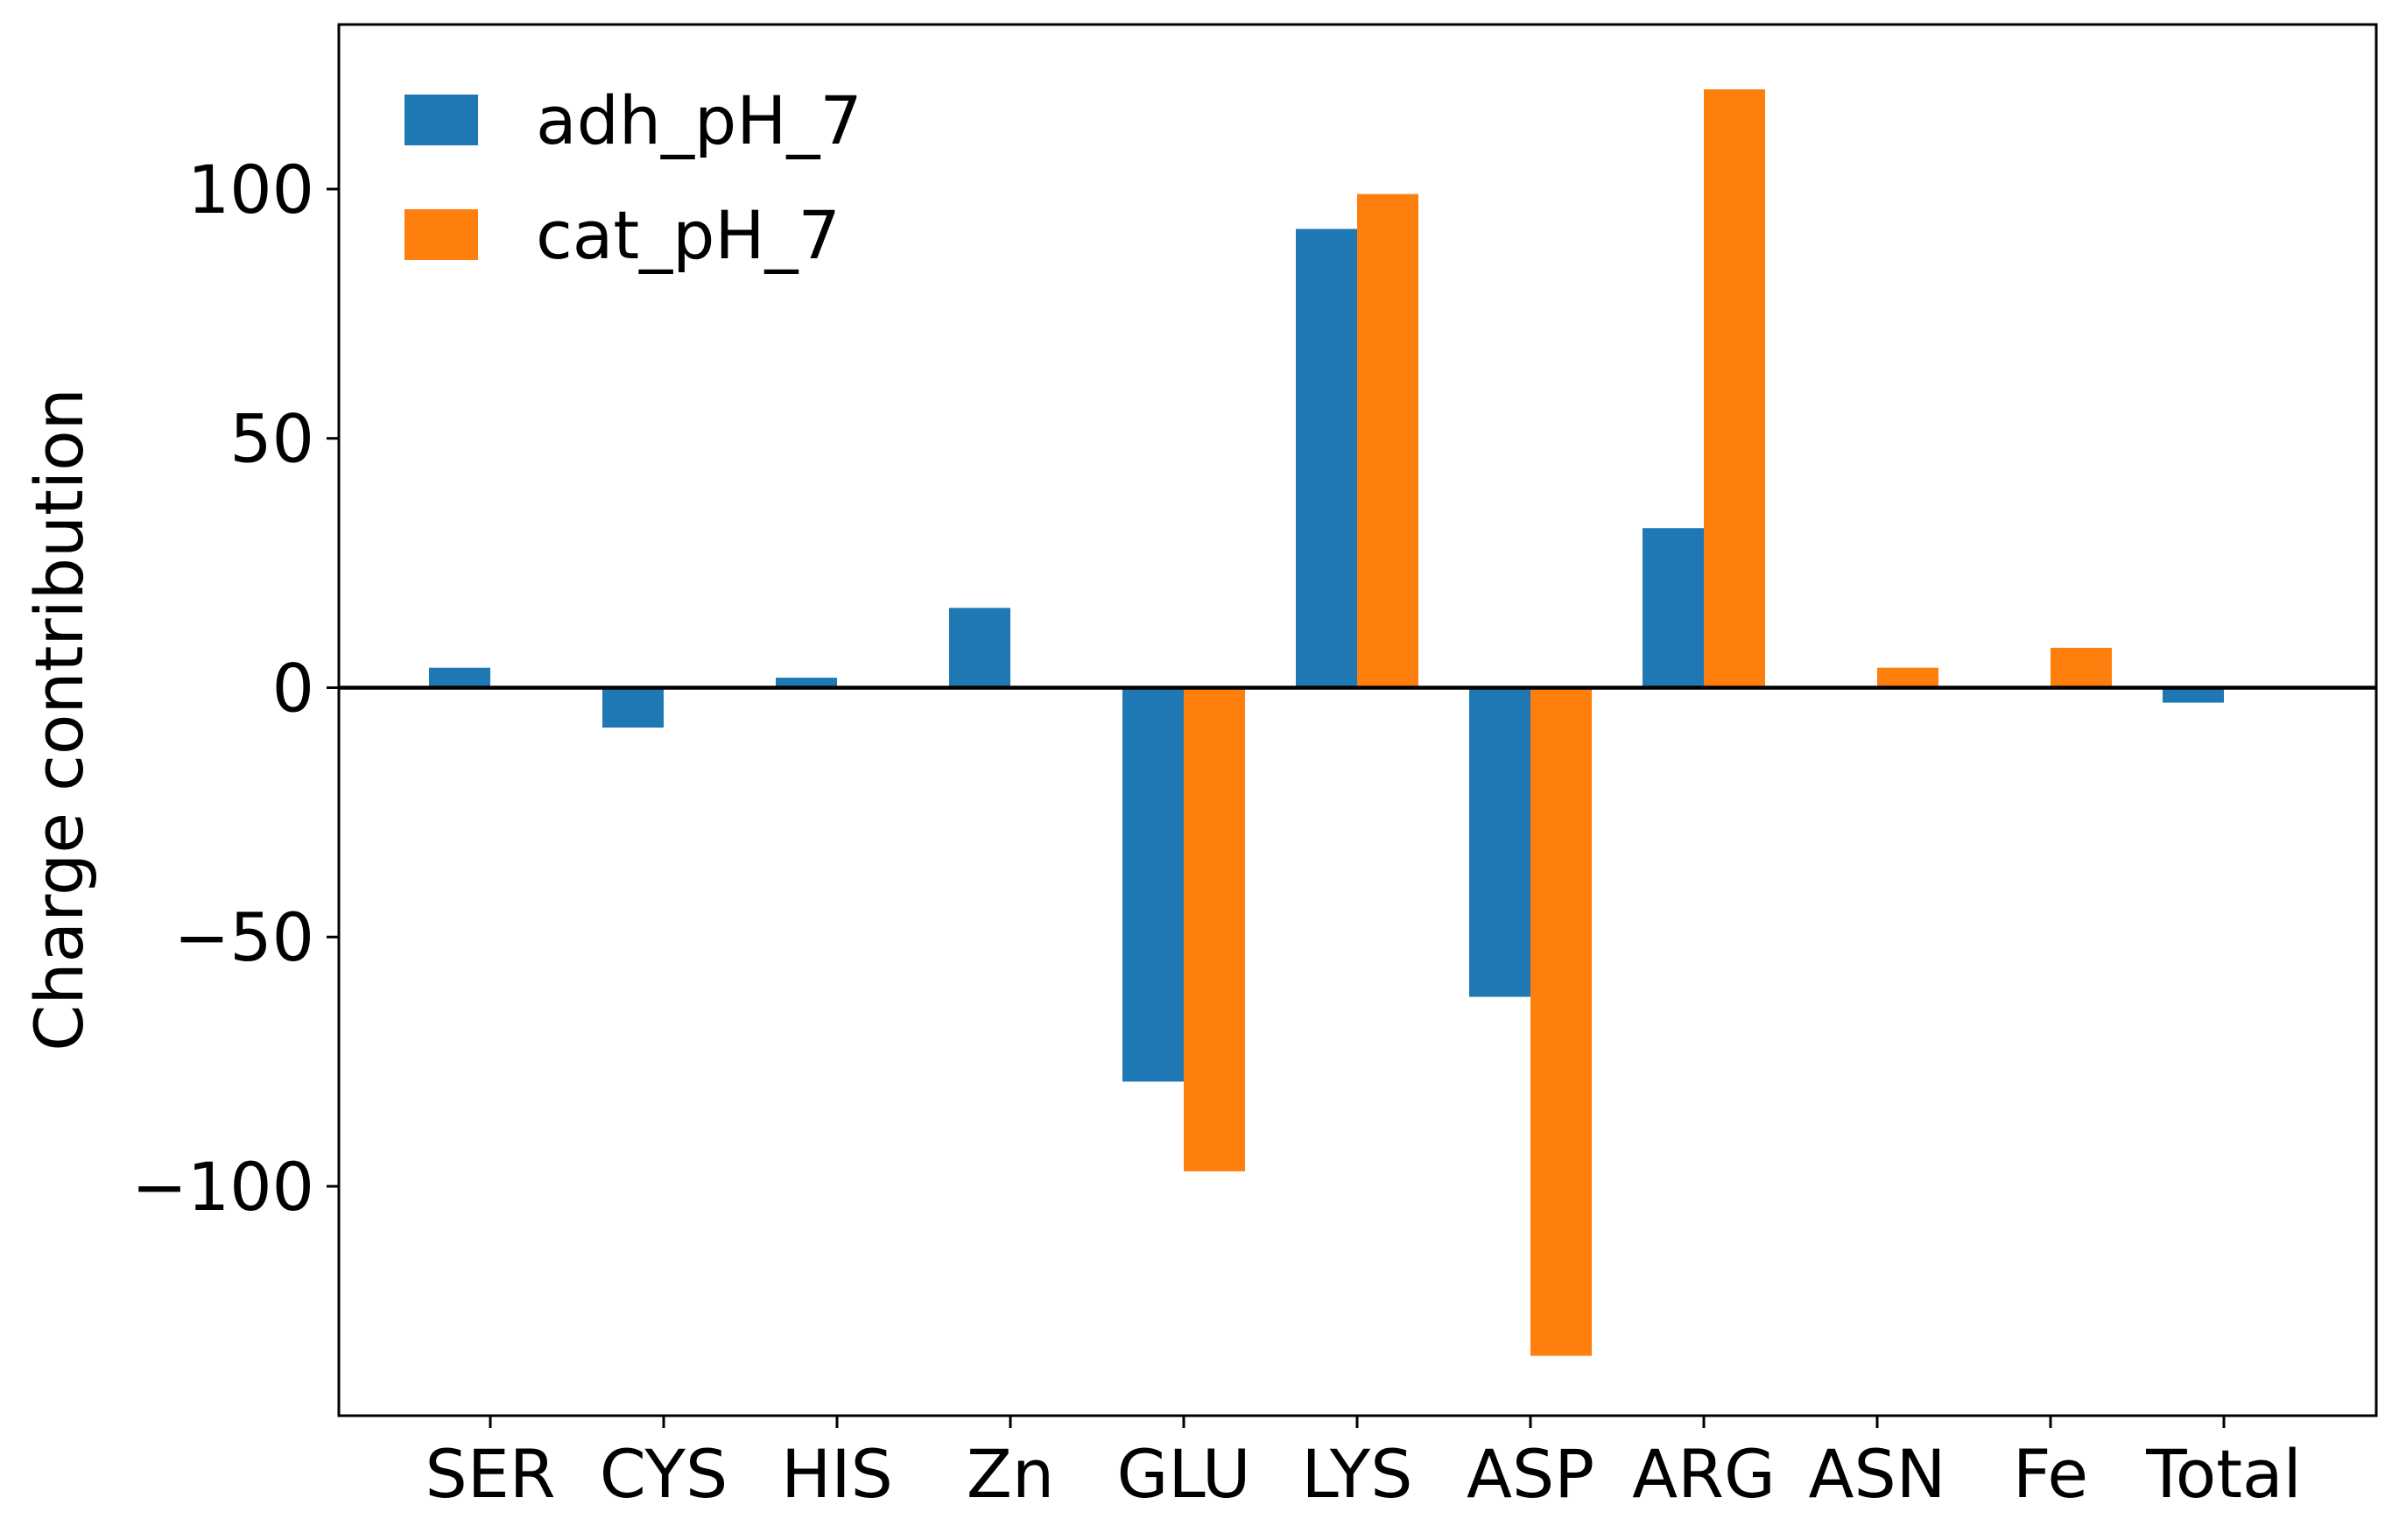  Describe the element at coordinates (1530, 1474) in the screenshot. I see `x-tick-label: ASP` at that location.